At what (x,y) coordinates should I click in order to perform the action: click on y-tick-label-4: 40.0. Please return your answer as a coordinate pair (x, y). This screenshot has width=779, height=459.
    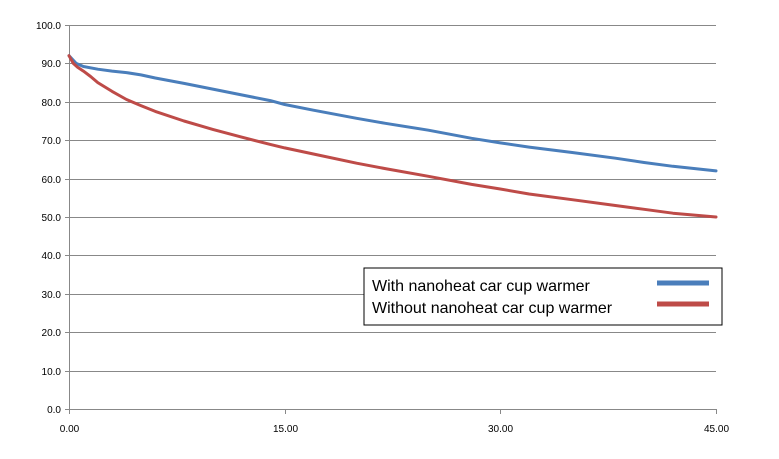
    Looking at the image, I should click on (52, 256).